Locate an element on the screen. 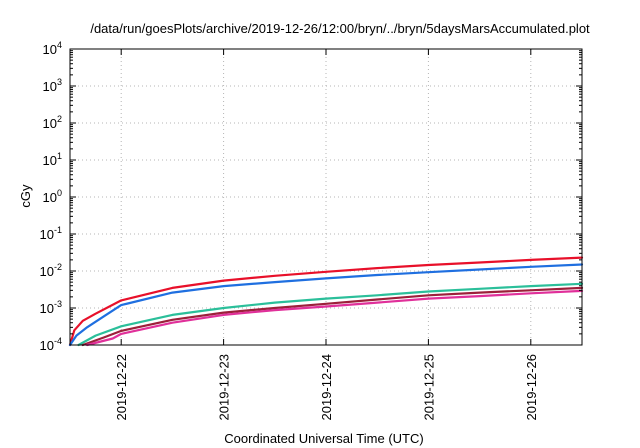  y-tick-label: 10² is located at coordinates (52, 122).